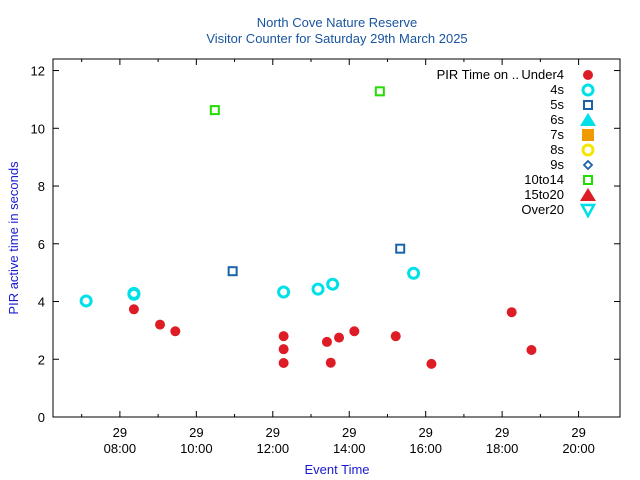  What do you see at coordinates (544, 194) in the screenshot?
I see `legend-label-15to20: 15to20` at bounding box center [544, 194].